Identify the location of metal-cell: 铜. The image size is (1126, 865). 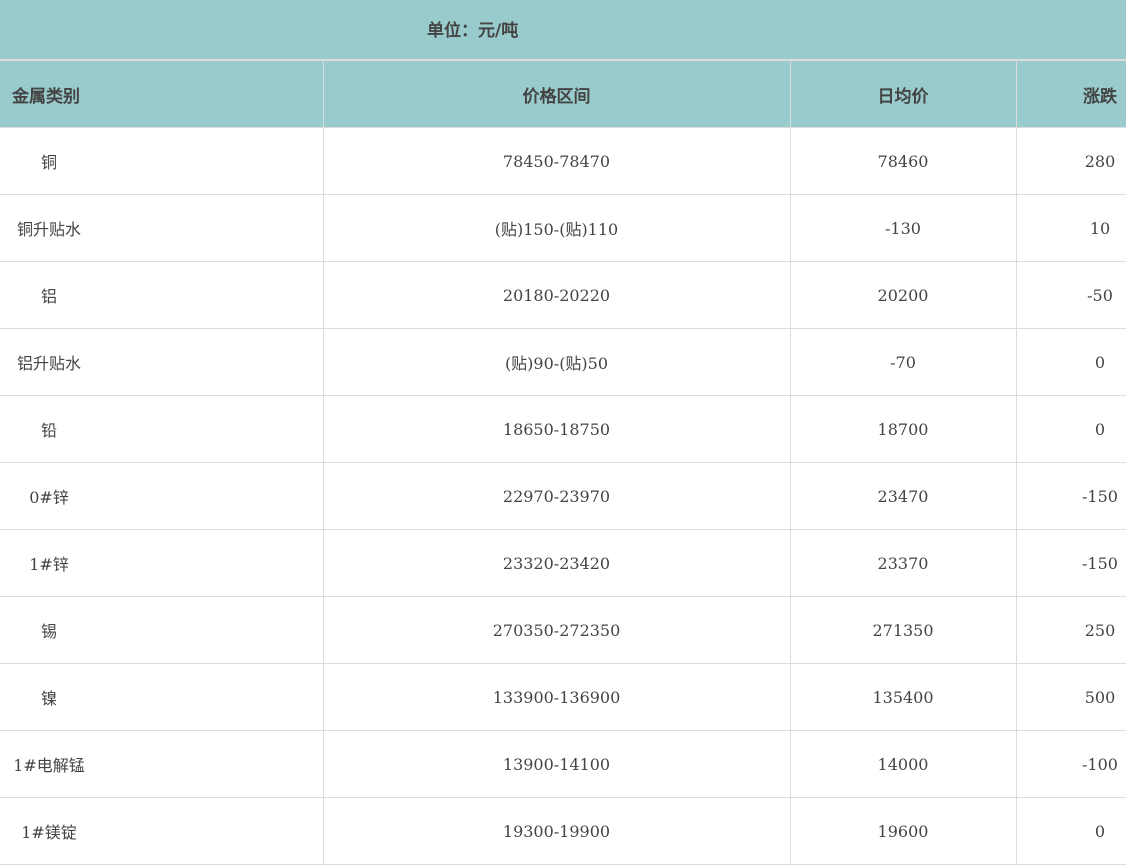
(162, 161).